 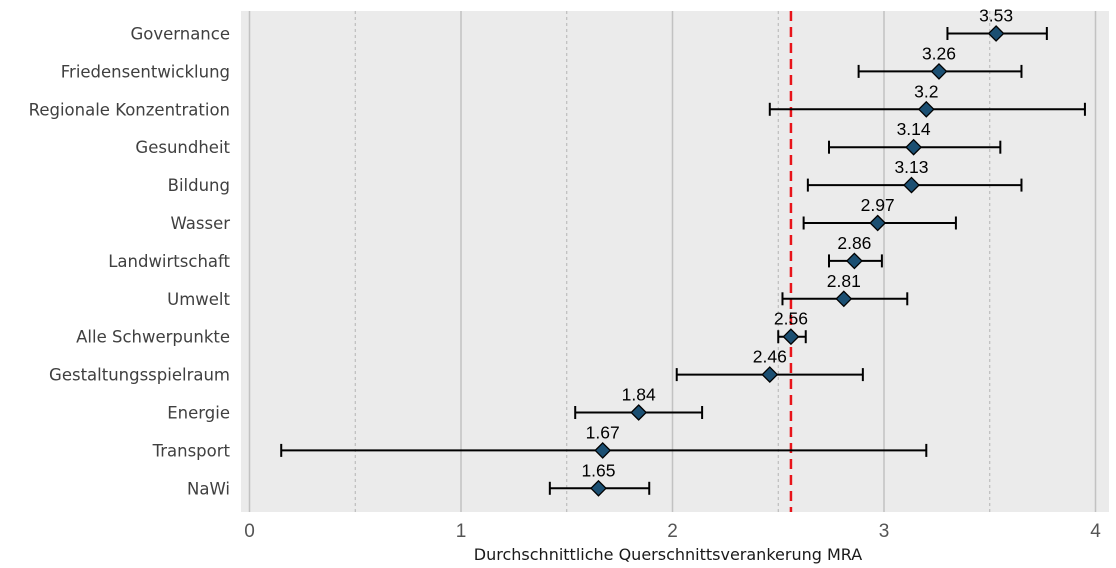 I want to click on data-label: 1.65, so click(x=598, y=470).